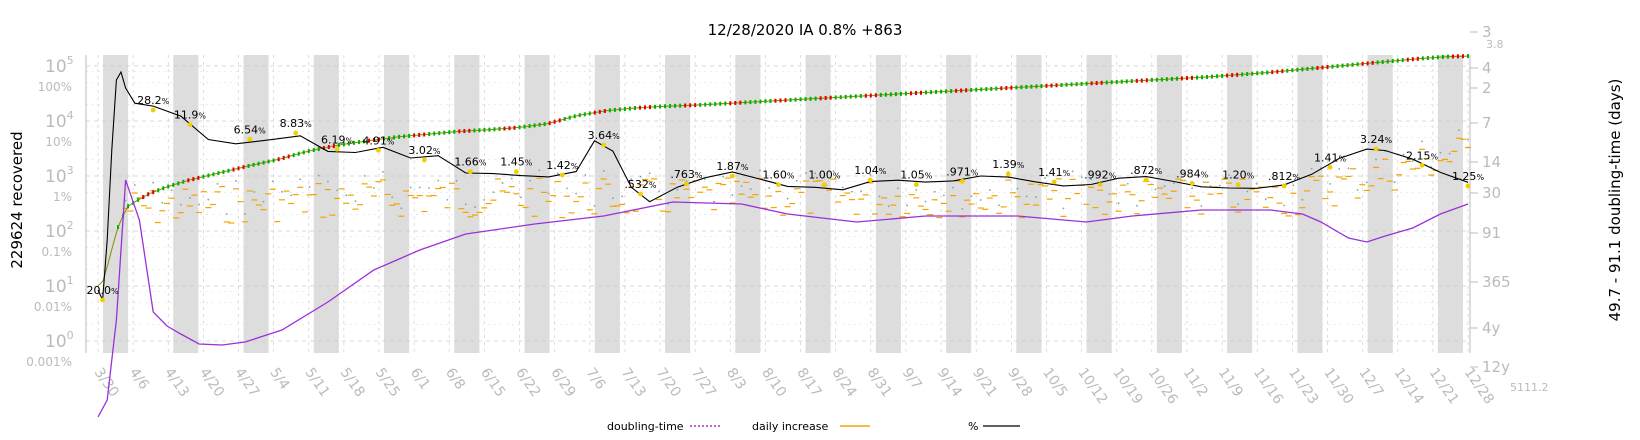 The width and height of the screenshot is (1640, 440). I want to click on percent-label: 3.64%, so click(604, 135).